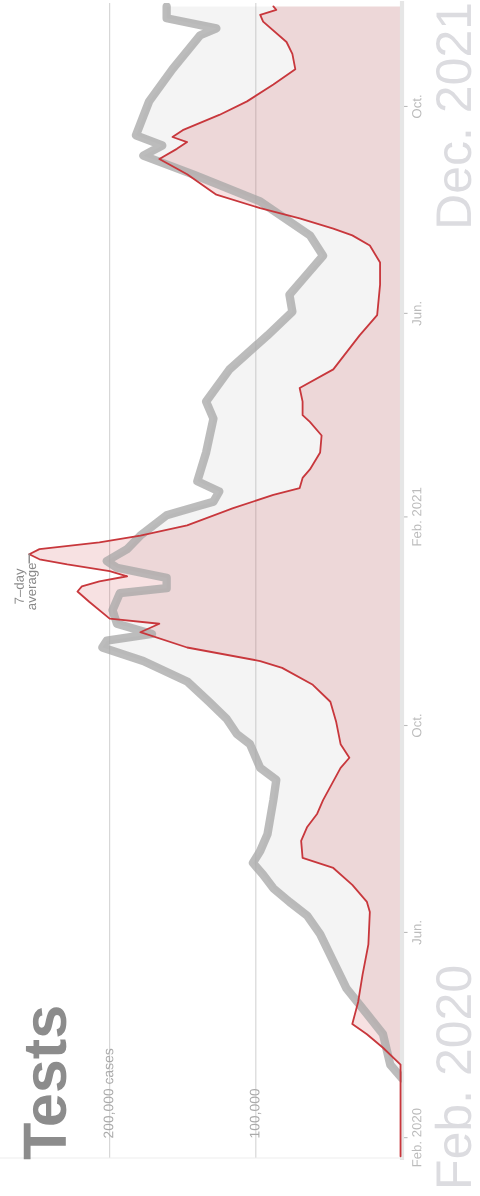 The height and width of the screenshot is (1196, 480). I want to click on y-tick-label: Feb. 2020, so click(416, 1137).